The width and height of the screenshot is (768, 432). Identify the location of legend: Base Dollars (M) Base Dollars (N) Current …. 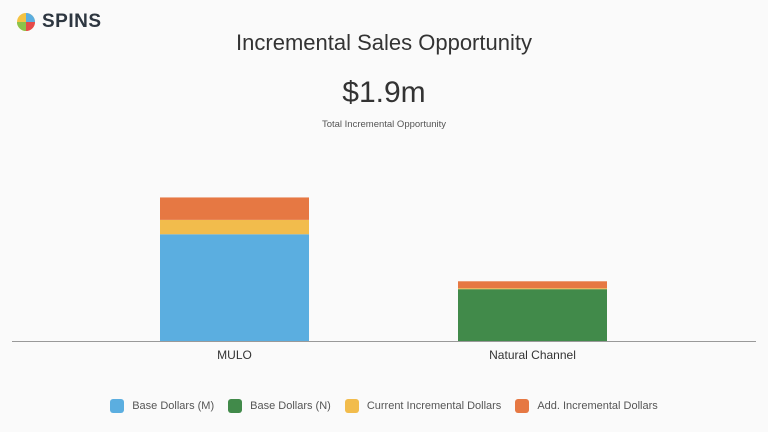
(384, 406).